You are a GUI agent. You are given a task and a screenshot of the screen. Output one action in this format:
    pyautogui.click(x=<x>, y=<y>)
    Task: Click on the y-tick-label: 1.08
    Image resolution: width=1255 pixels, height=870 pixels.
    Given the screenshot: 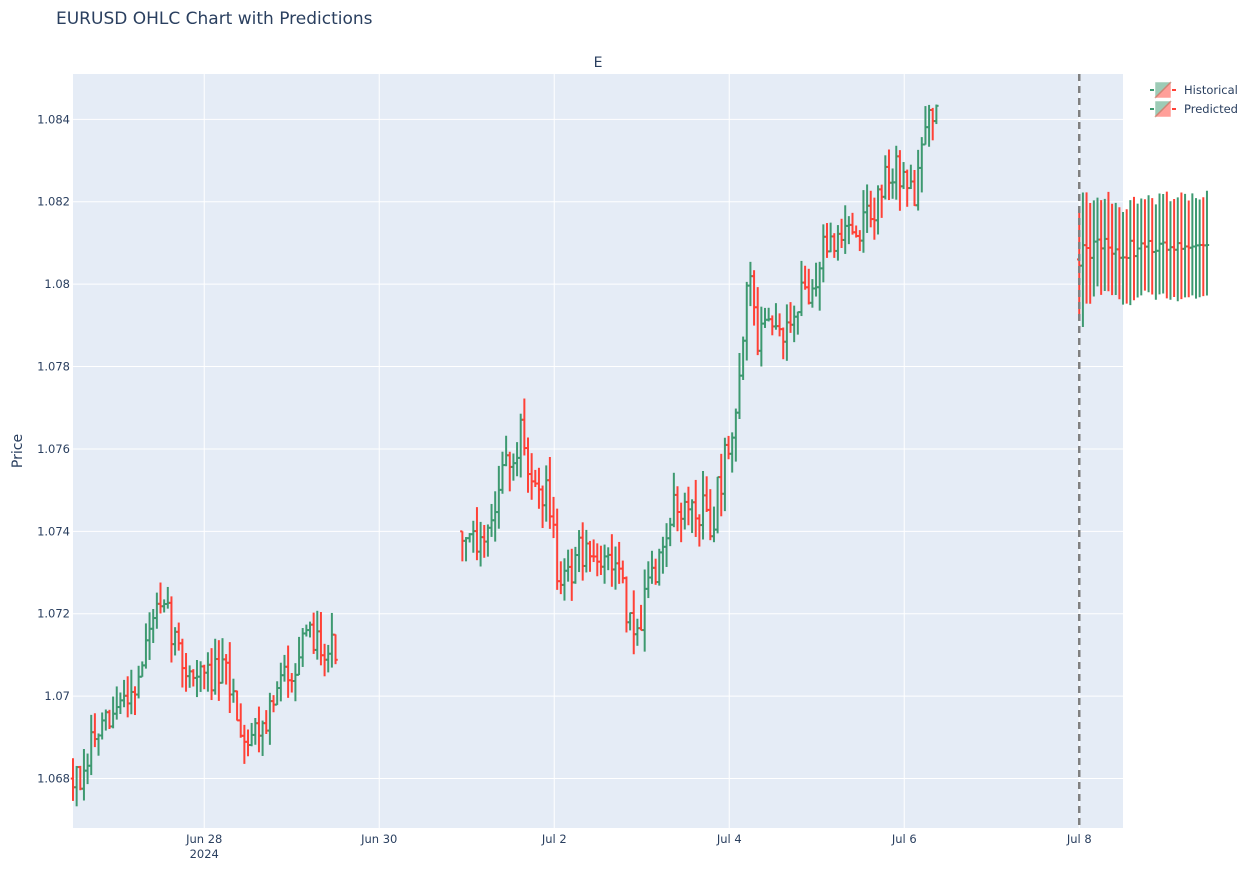 What is the action you would take?
    pyautogui.click(x=57, y=284)
    